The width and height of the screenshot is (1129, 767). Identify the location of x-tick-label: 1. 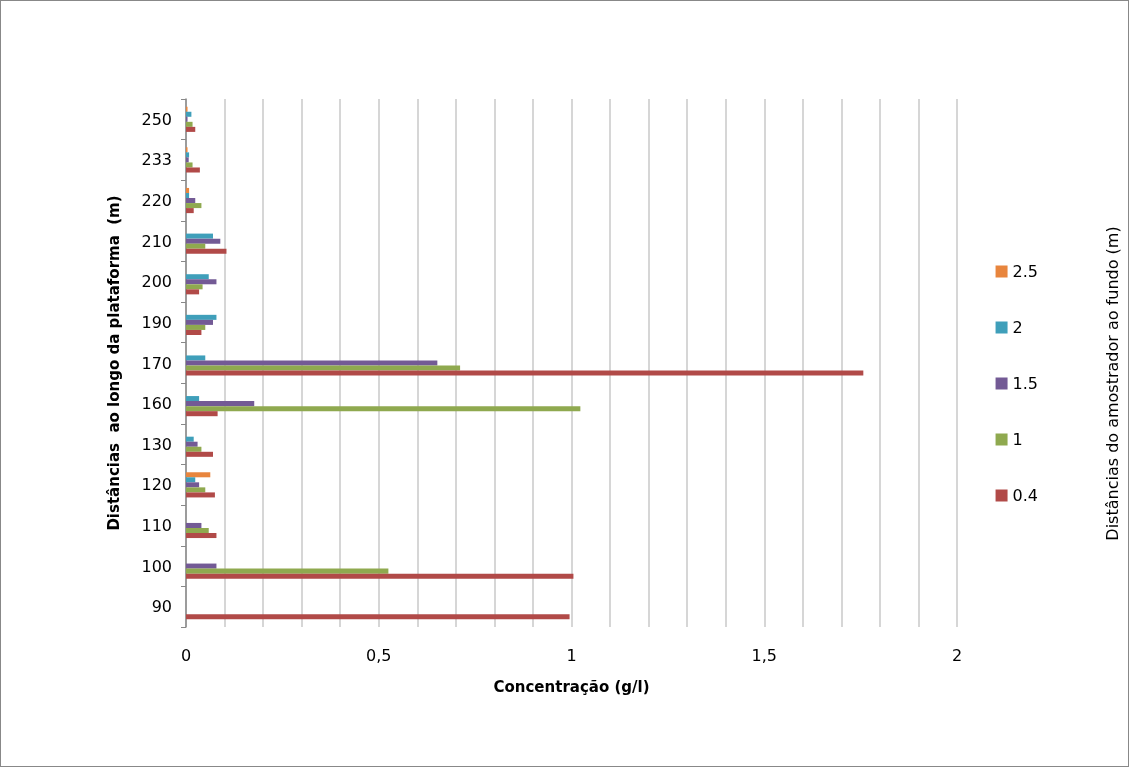
(571, 655).